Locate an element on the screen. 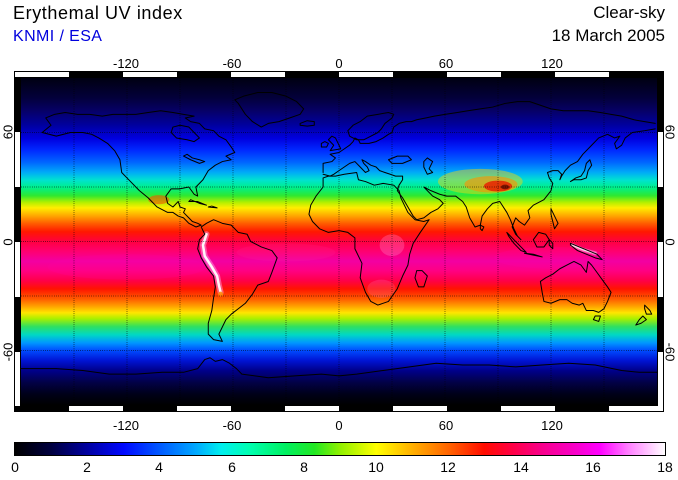  coastline-sri-lanka is located at coordinates (482, 227).